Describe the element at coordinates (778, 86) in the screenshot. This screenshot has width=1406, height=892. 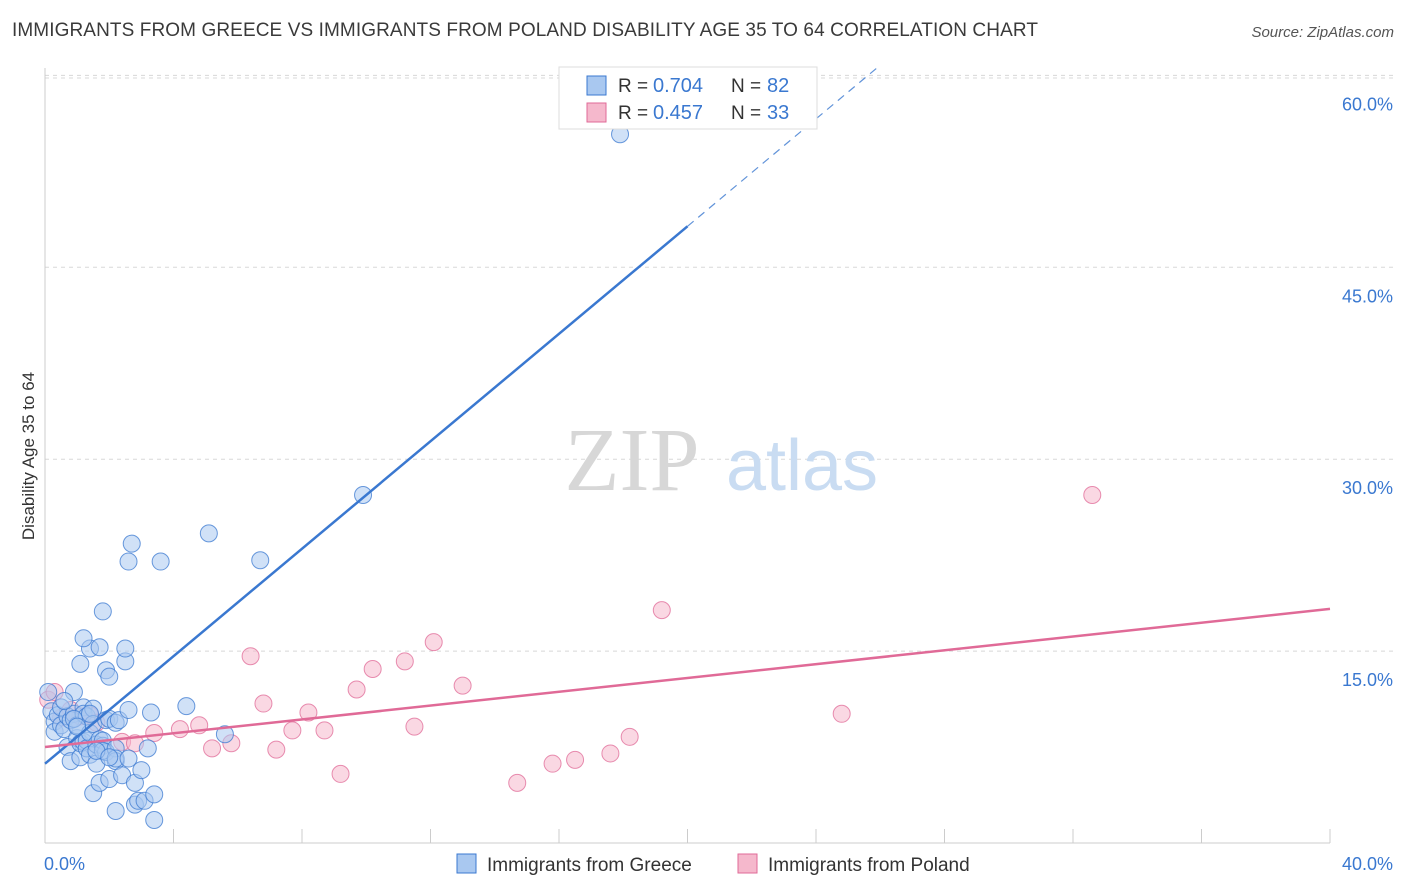
I see `stats-n-value-greece: 82` at that location.